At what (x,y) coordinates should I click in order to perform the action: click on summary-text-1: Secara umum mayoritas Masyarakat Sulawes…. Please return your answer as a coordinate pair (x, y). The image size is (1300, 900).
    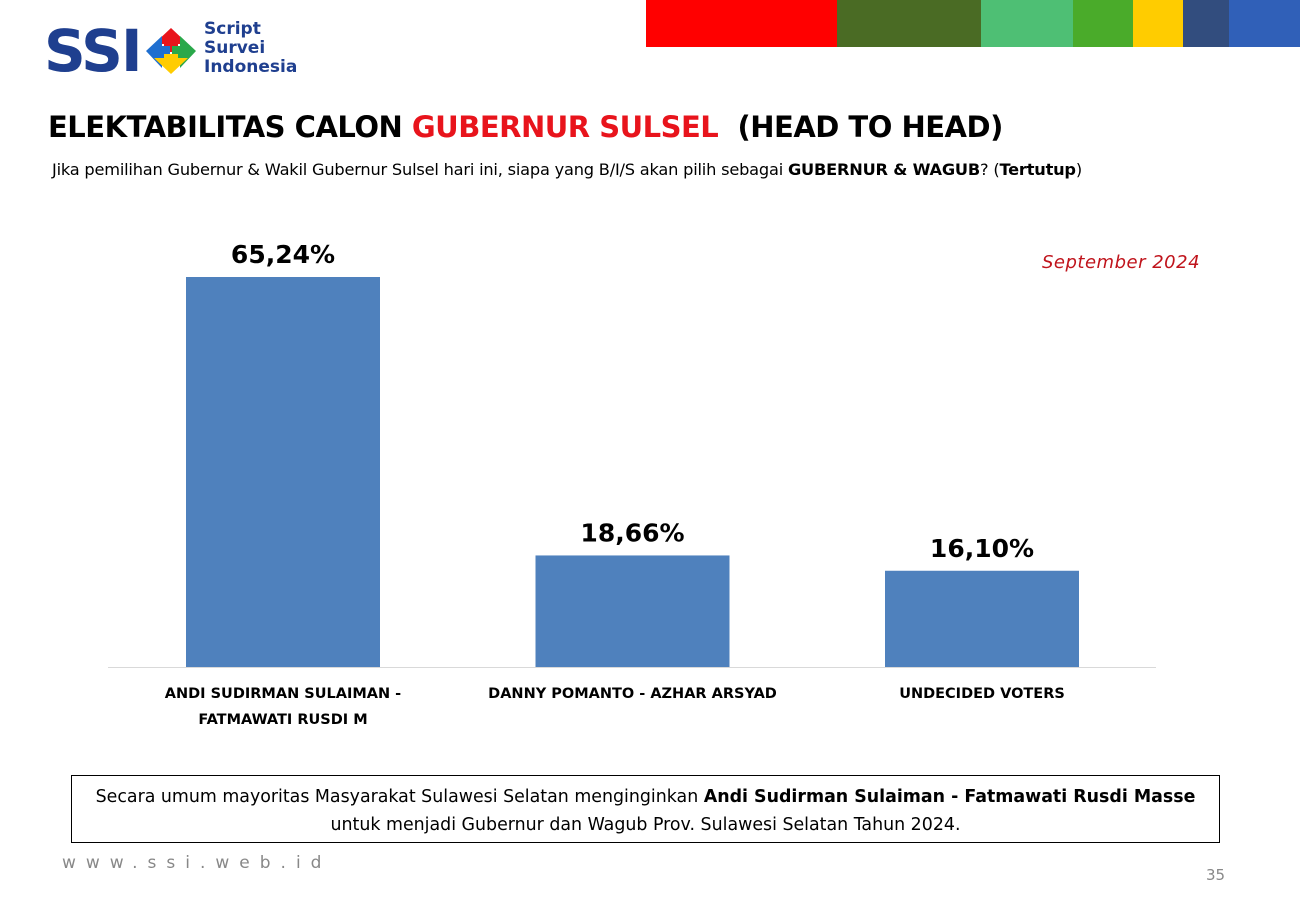
    Looking at the image, I should click on (399, 797).